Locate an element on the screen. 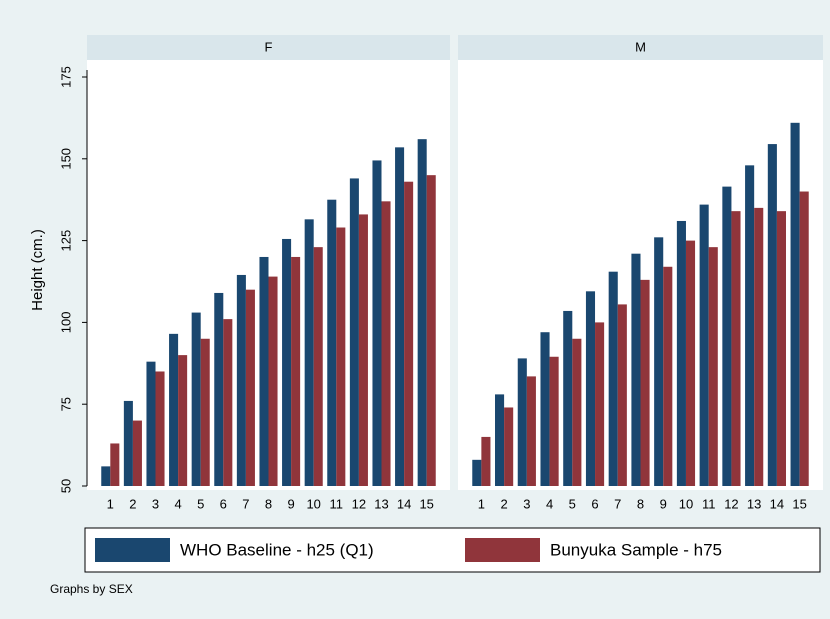 The image size is (830, 619). y-tick-label: 100 is located at coordinates (65, 323).